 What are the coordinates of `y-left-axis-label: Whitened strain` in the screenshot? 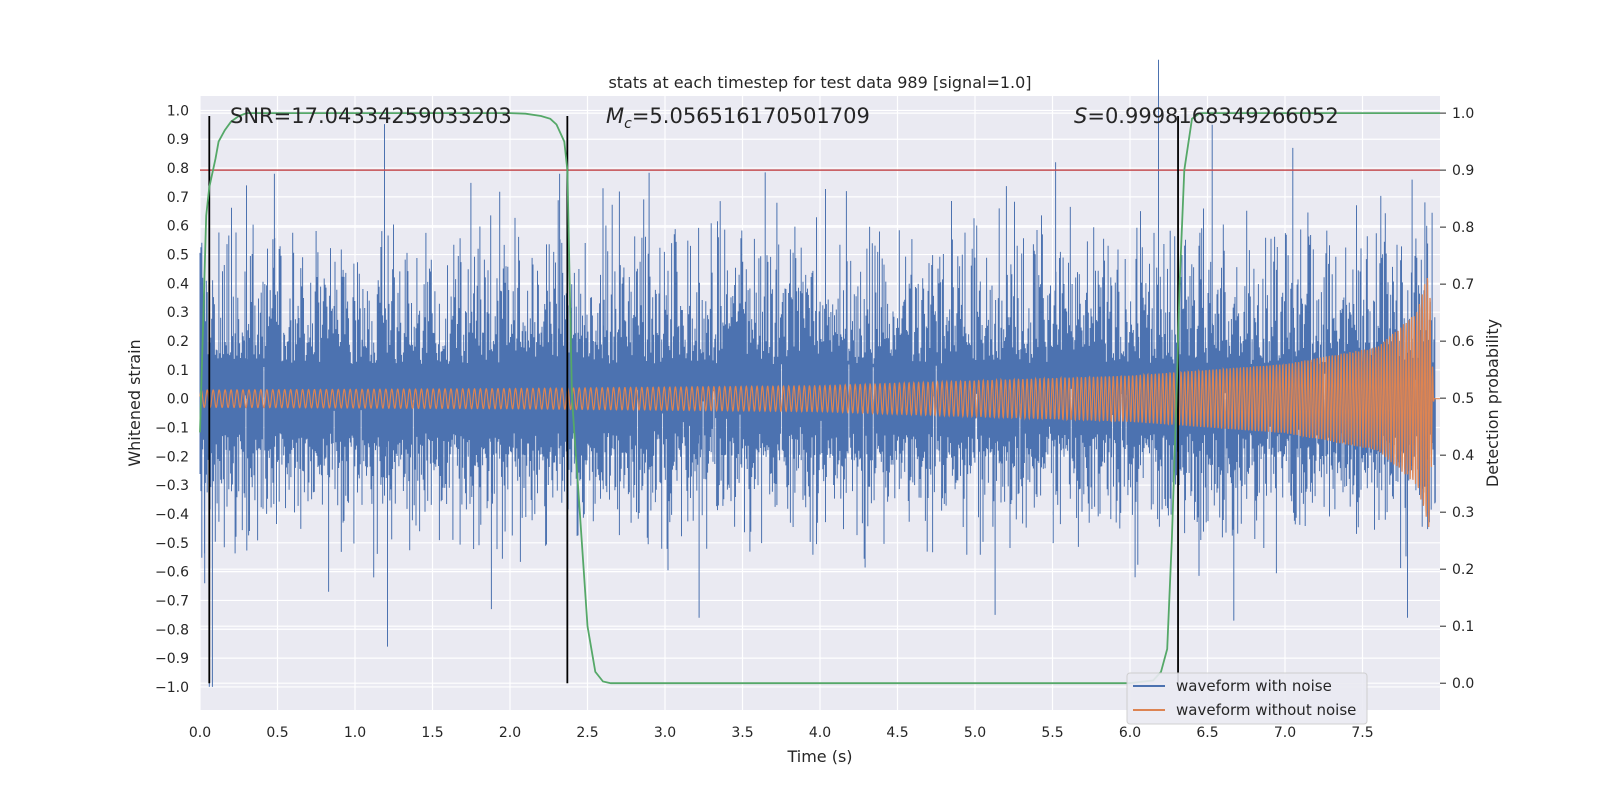 It's located at (134, 402).